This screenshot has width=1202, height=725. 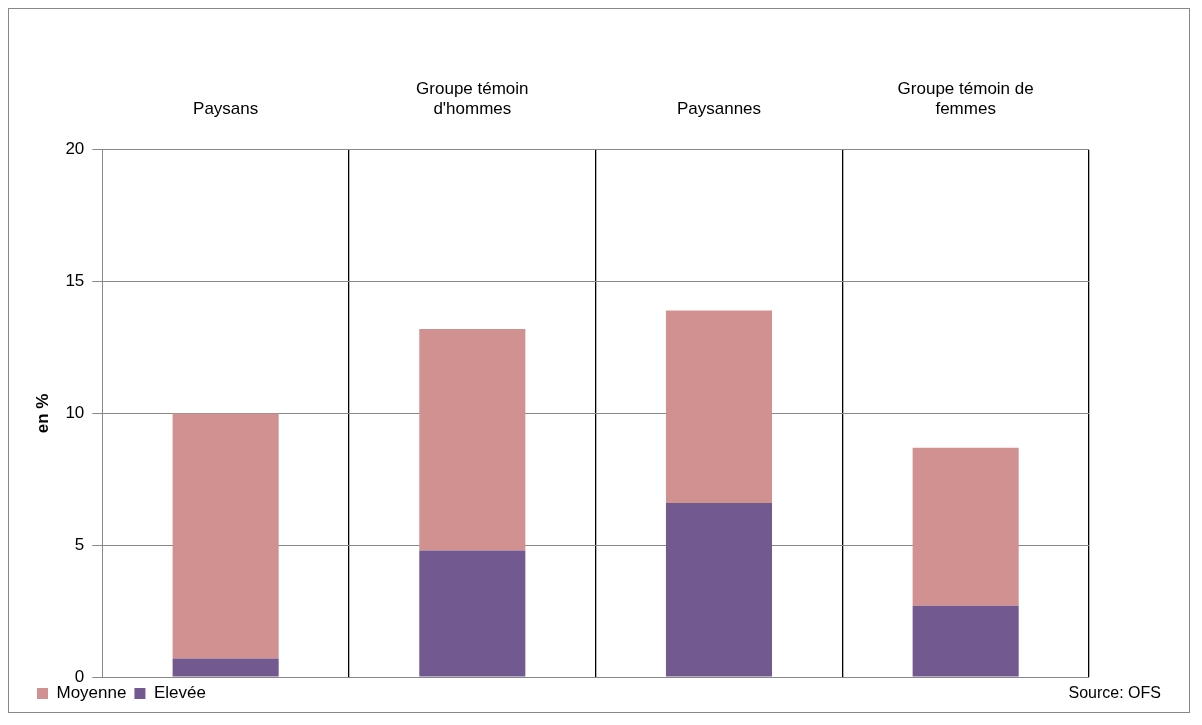 What do you see at coordinates (42, 413) in the screenshot?
I see `y-axis-title: en %` at bounding box center [42, 413].